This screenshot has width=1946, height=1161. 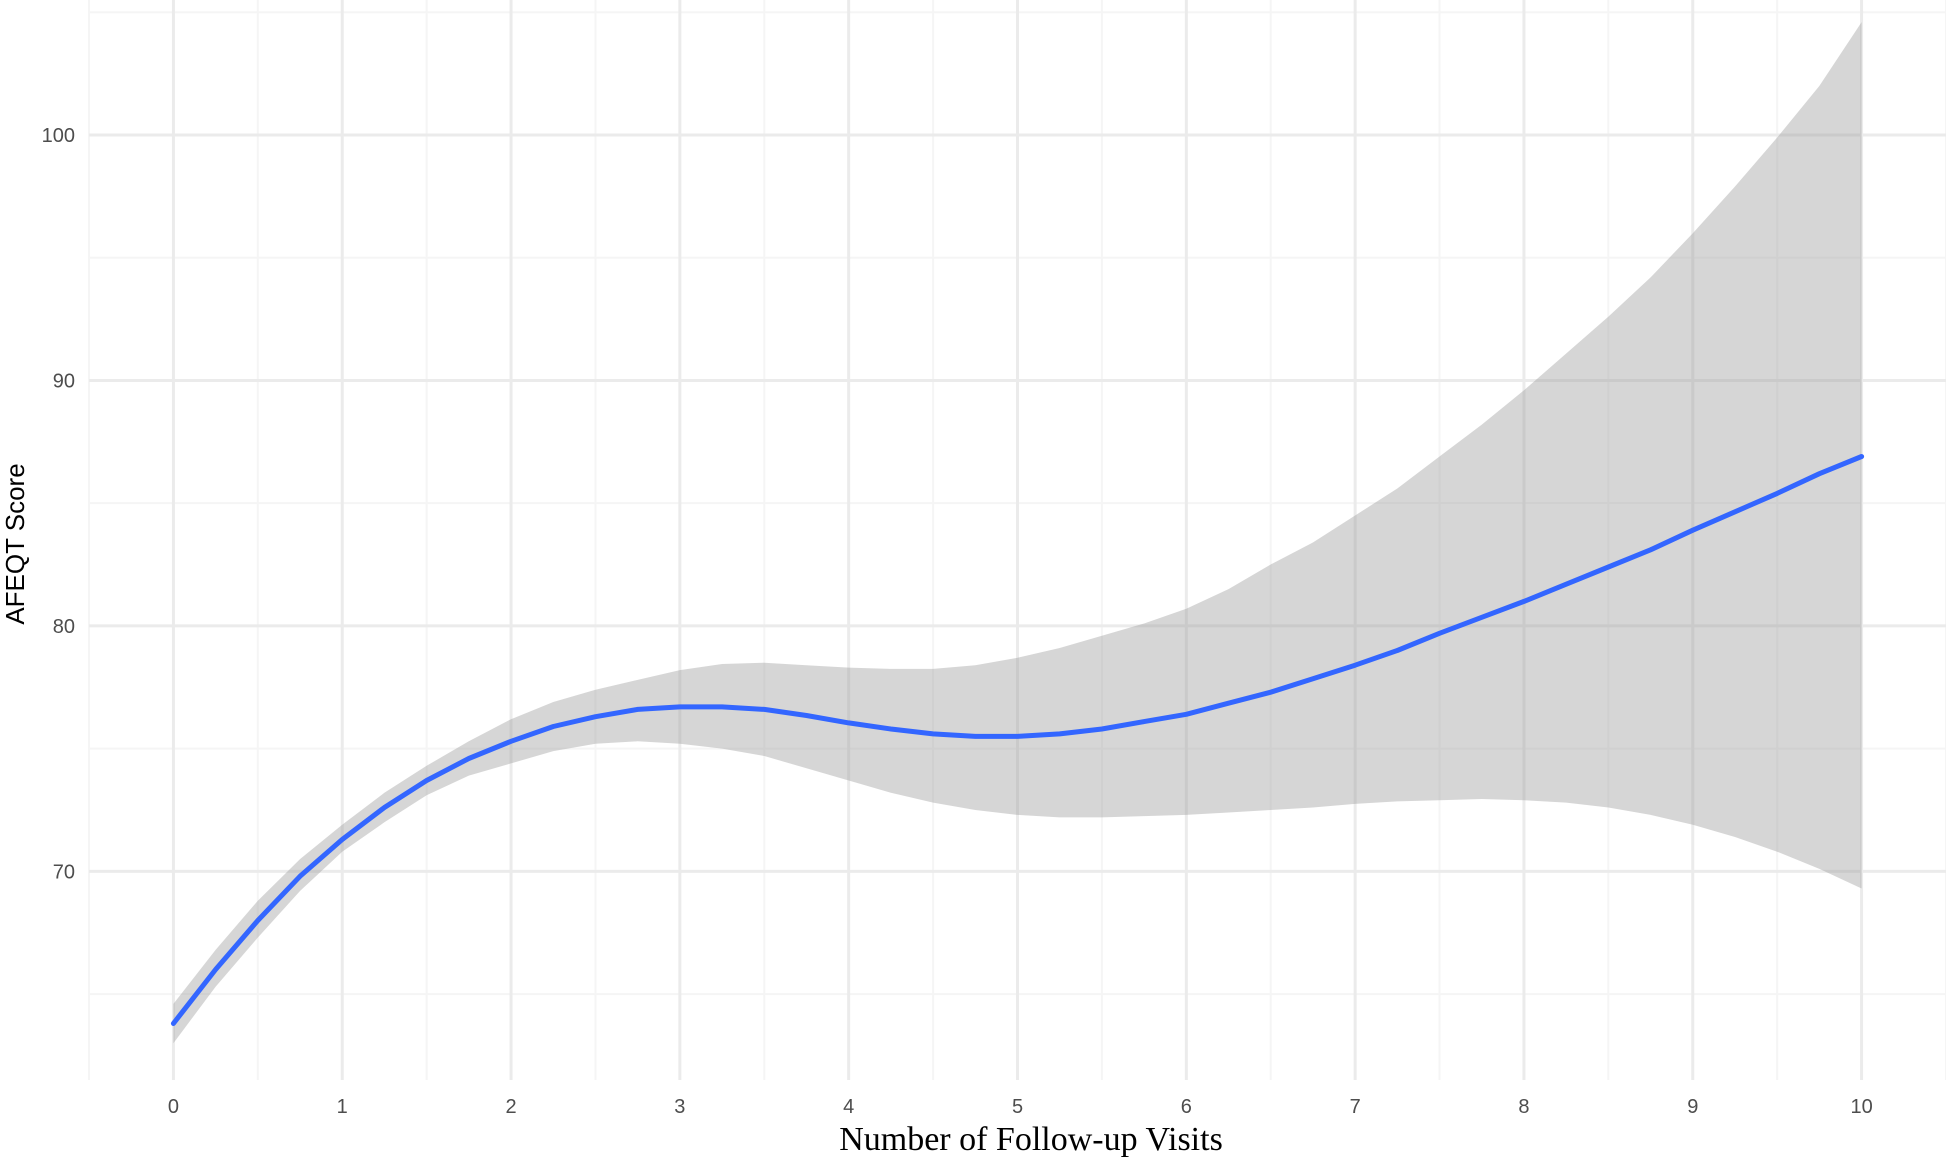 I want to click on x-tick-label: 6, so click(x=1186, y=1107).